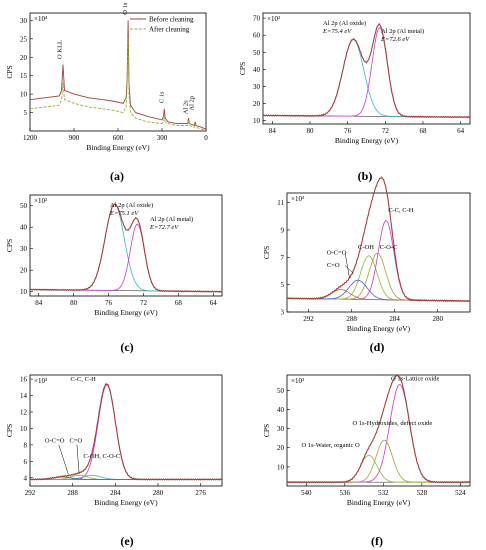 This screenshot has height=550, width=486. I want to click on y-tick-label: 4, so click(26, 478).